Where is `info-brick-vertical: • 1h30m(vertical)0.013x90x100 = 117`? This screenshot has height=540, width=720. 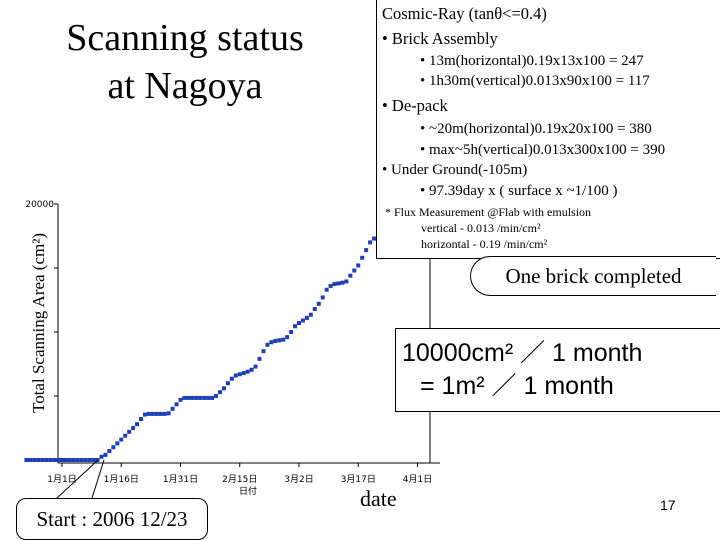
info-brick-vertical: • 1h30m(vertical)0.013x90x100 = 117 is located at coordinates (535, 81).